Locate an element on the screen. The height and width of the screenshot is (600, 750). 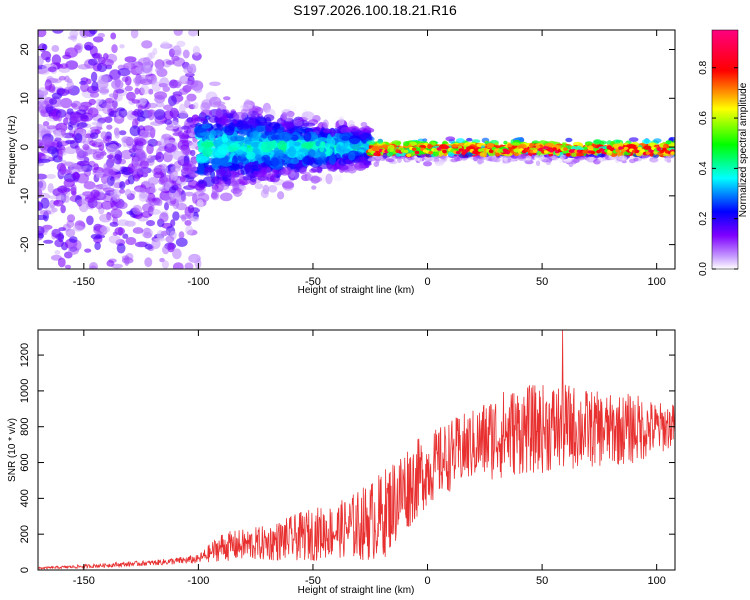
y-tick-label: 20 is located at coordinates (25, 49).